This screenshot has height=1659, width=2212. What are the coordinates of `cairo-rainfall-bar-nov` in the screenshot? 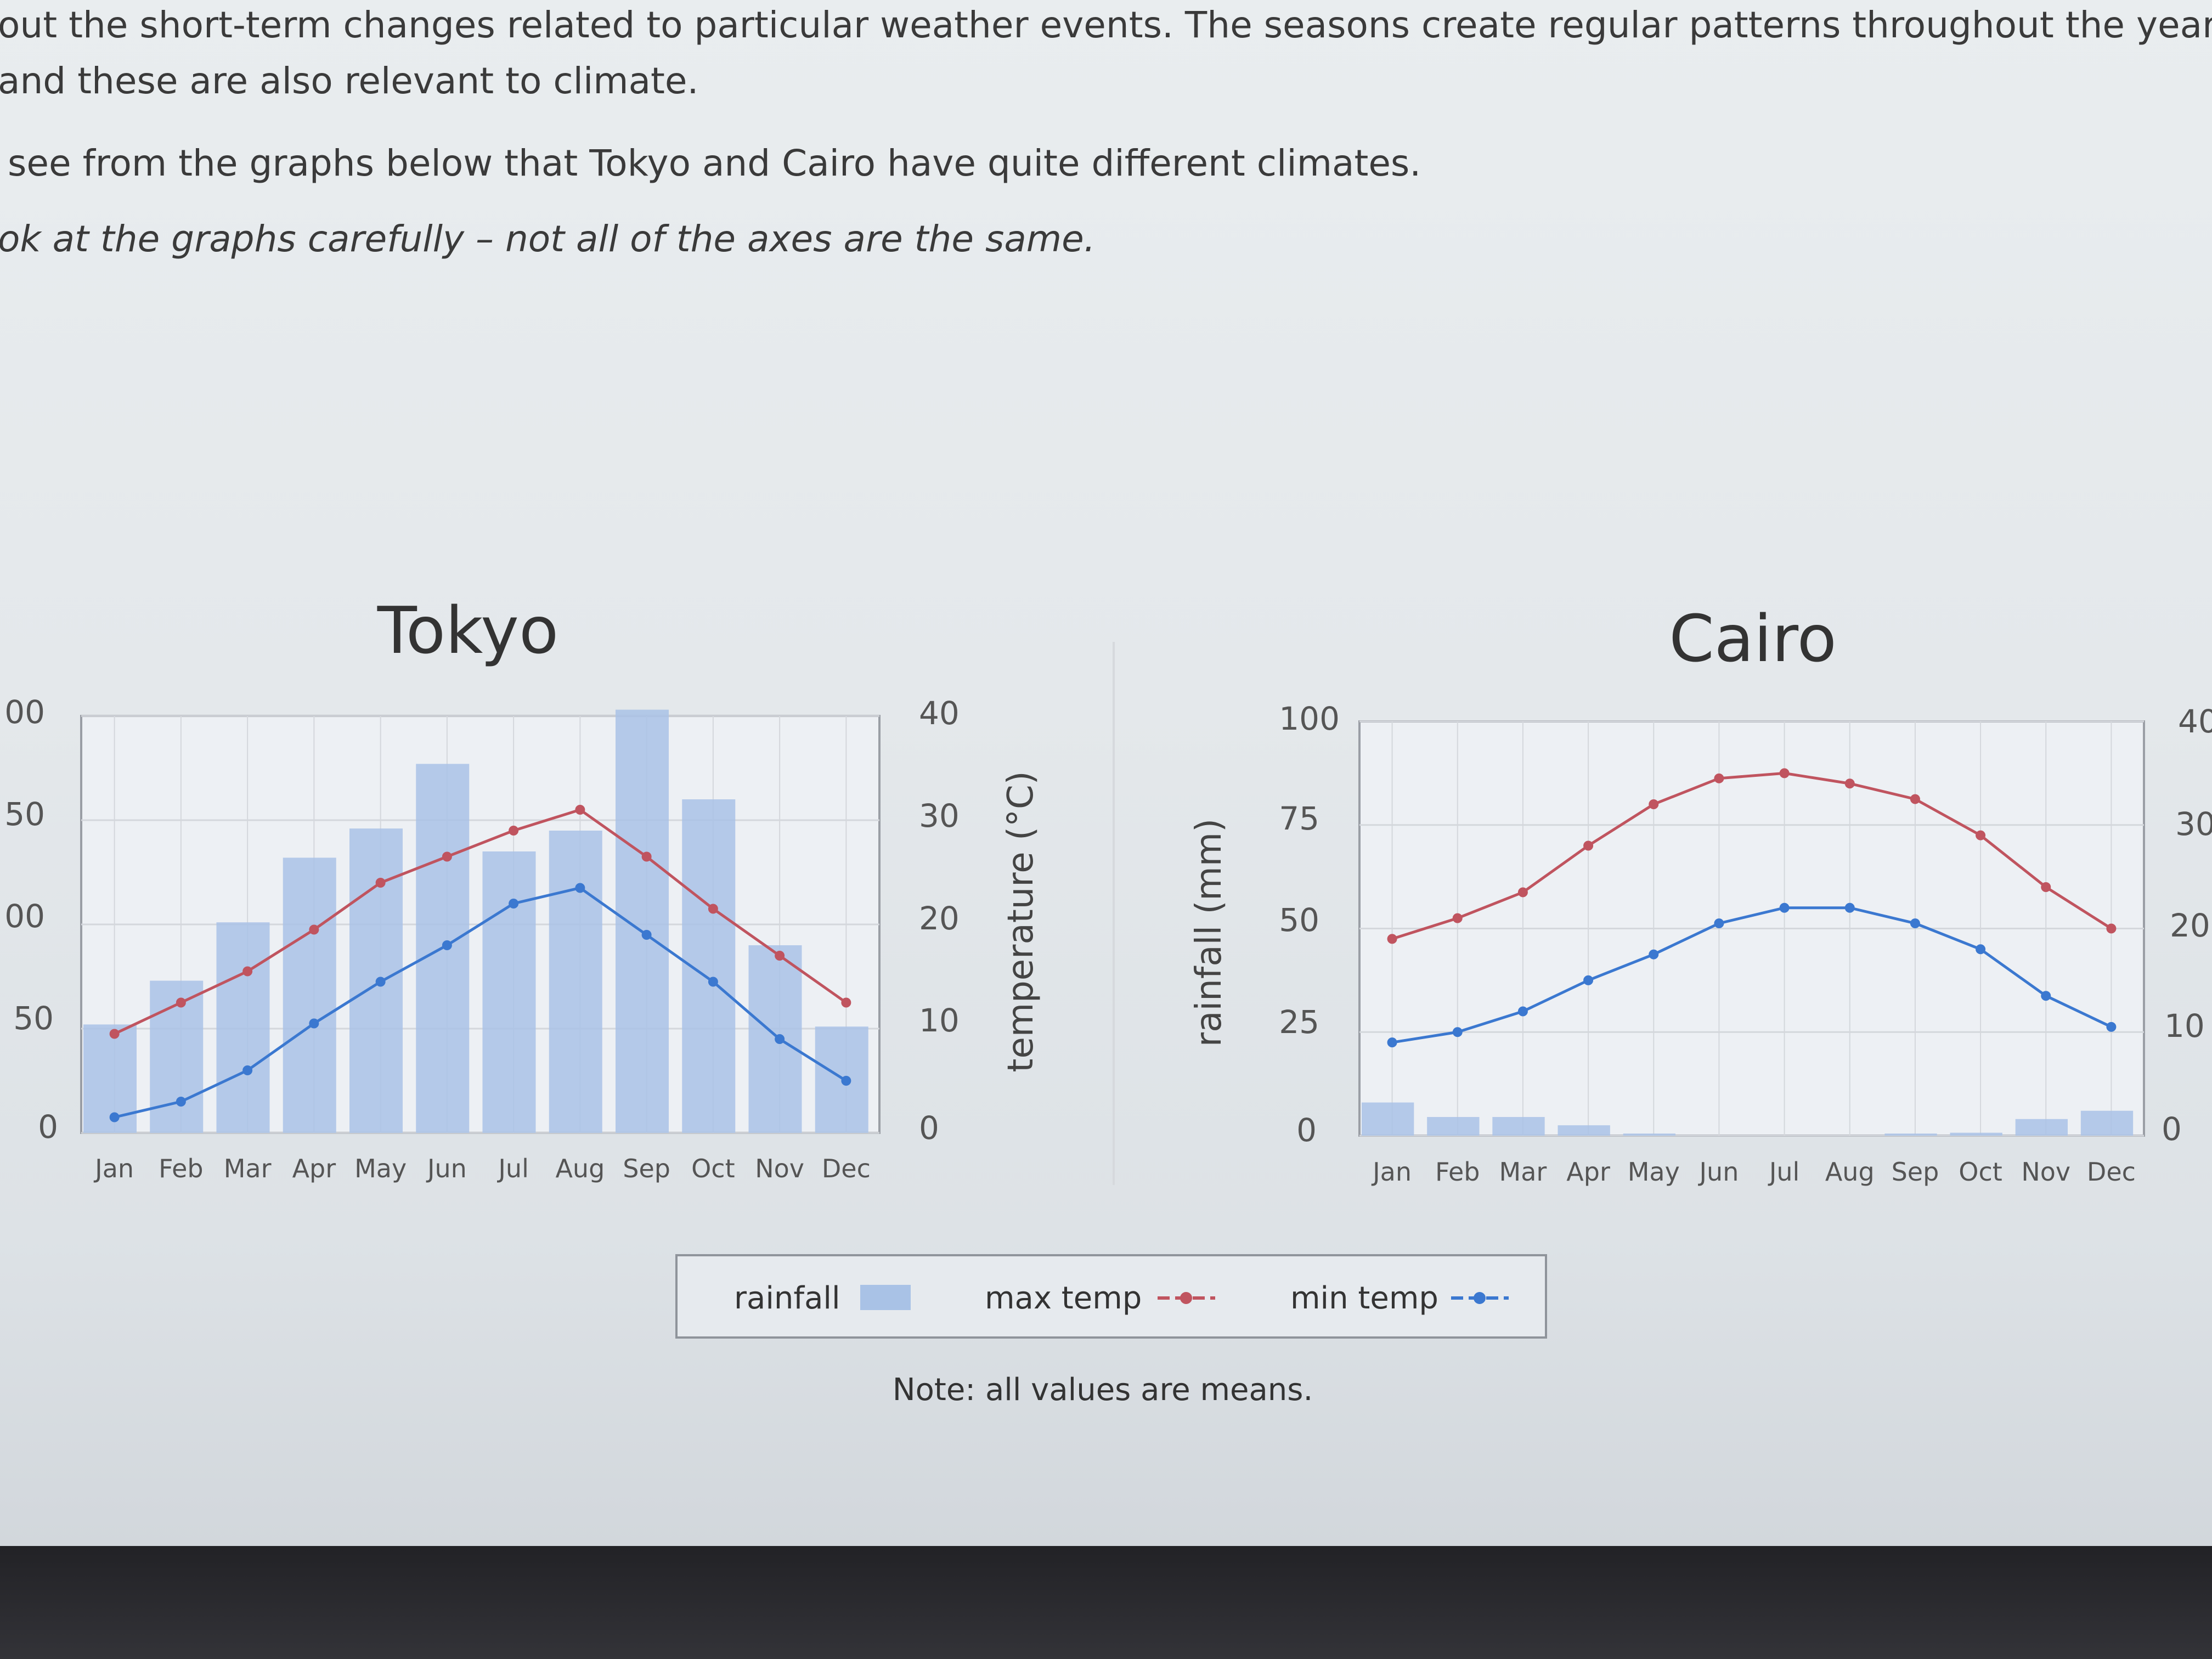 It's located at (2042, 1128).